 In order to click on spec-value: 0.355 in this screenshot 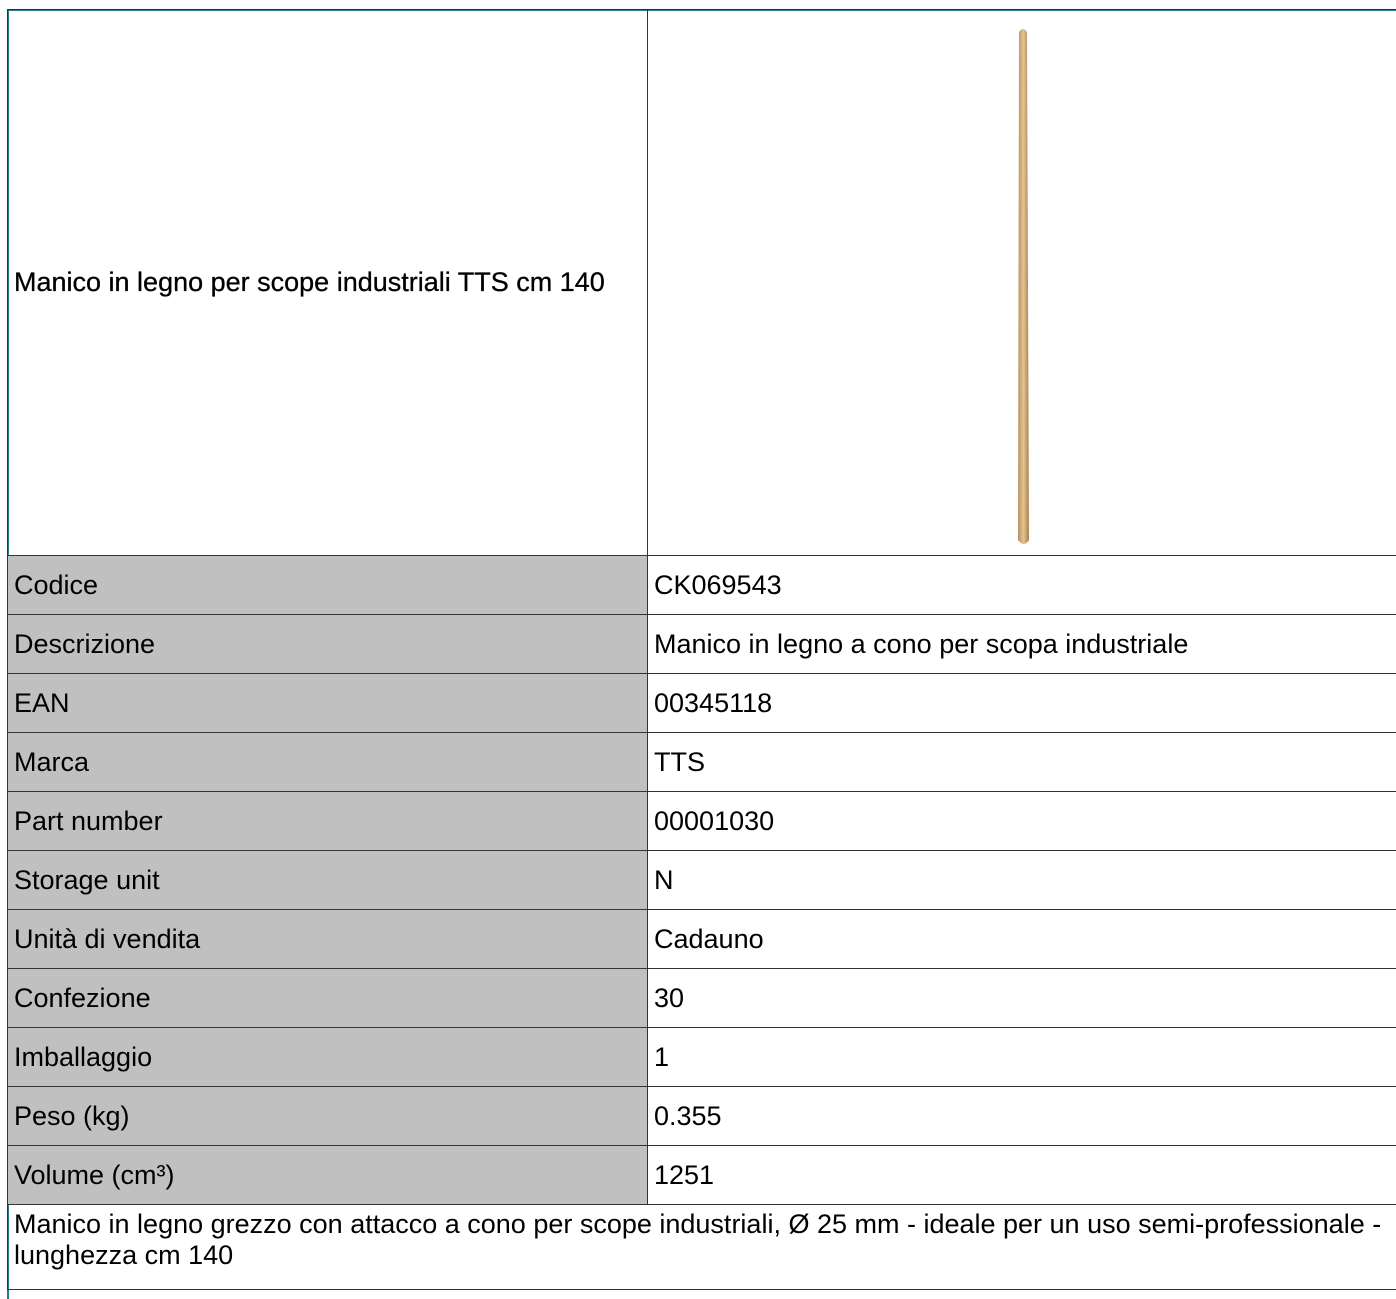, I will do `click(1021, 1116)`.